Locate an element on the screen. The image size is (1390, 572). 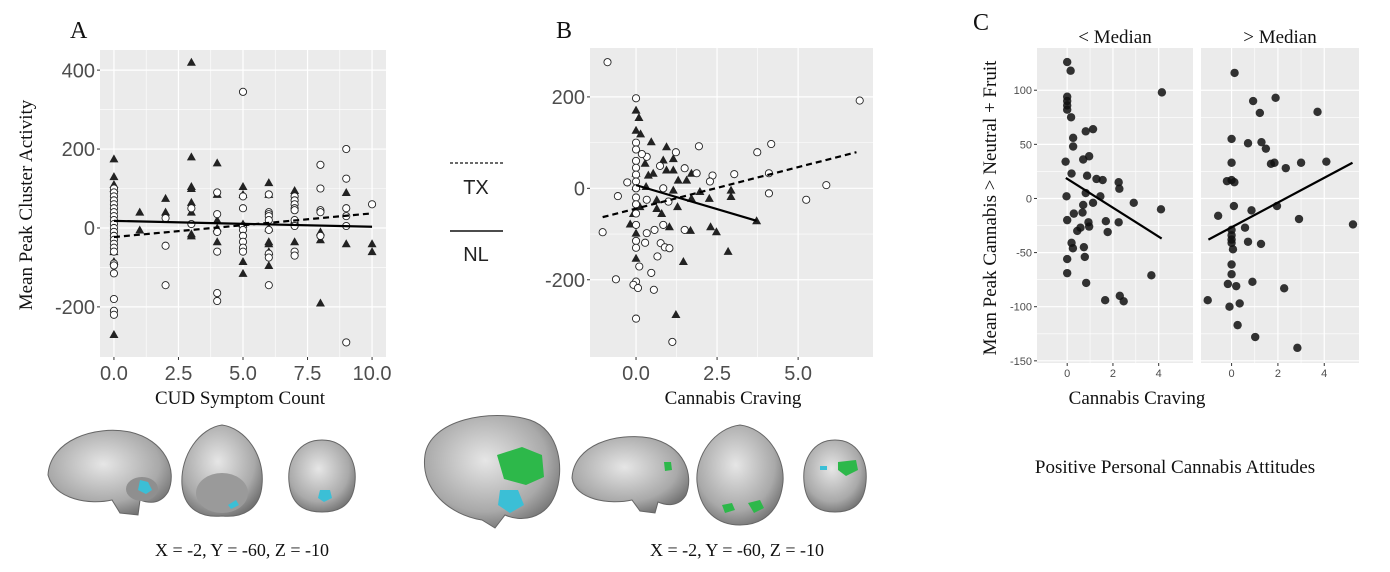
c-facet-title-above: > Median is located at coordinates (1280, 37).